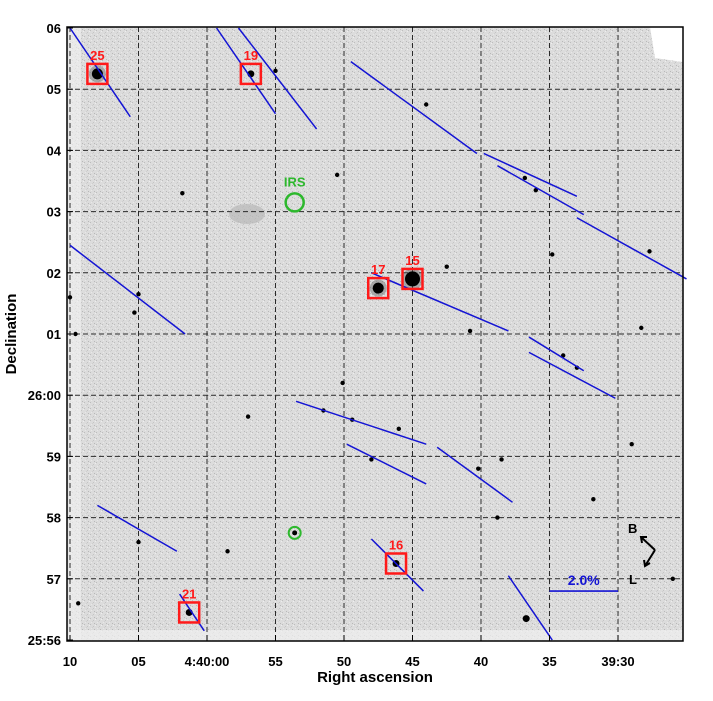  Describe the element at coordinates (584, 580) in the screenshot. I see `scale-bar-label: 2.0%` at that location.